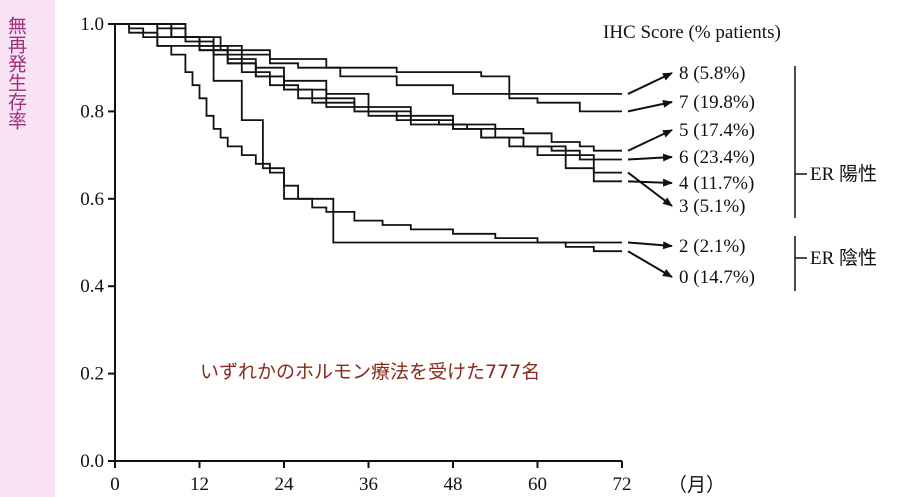  Describe the element at coordinates (368, 484) in the screenshot. I see `x-tick-label: 36` at that location.